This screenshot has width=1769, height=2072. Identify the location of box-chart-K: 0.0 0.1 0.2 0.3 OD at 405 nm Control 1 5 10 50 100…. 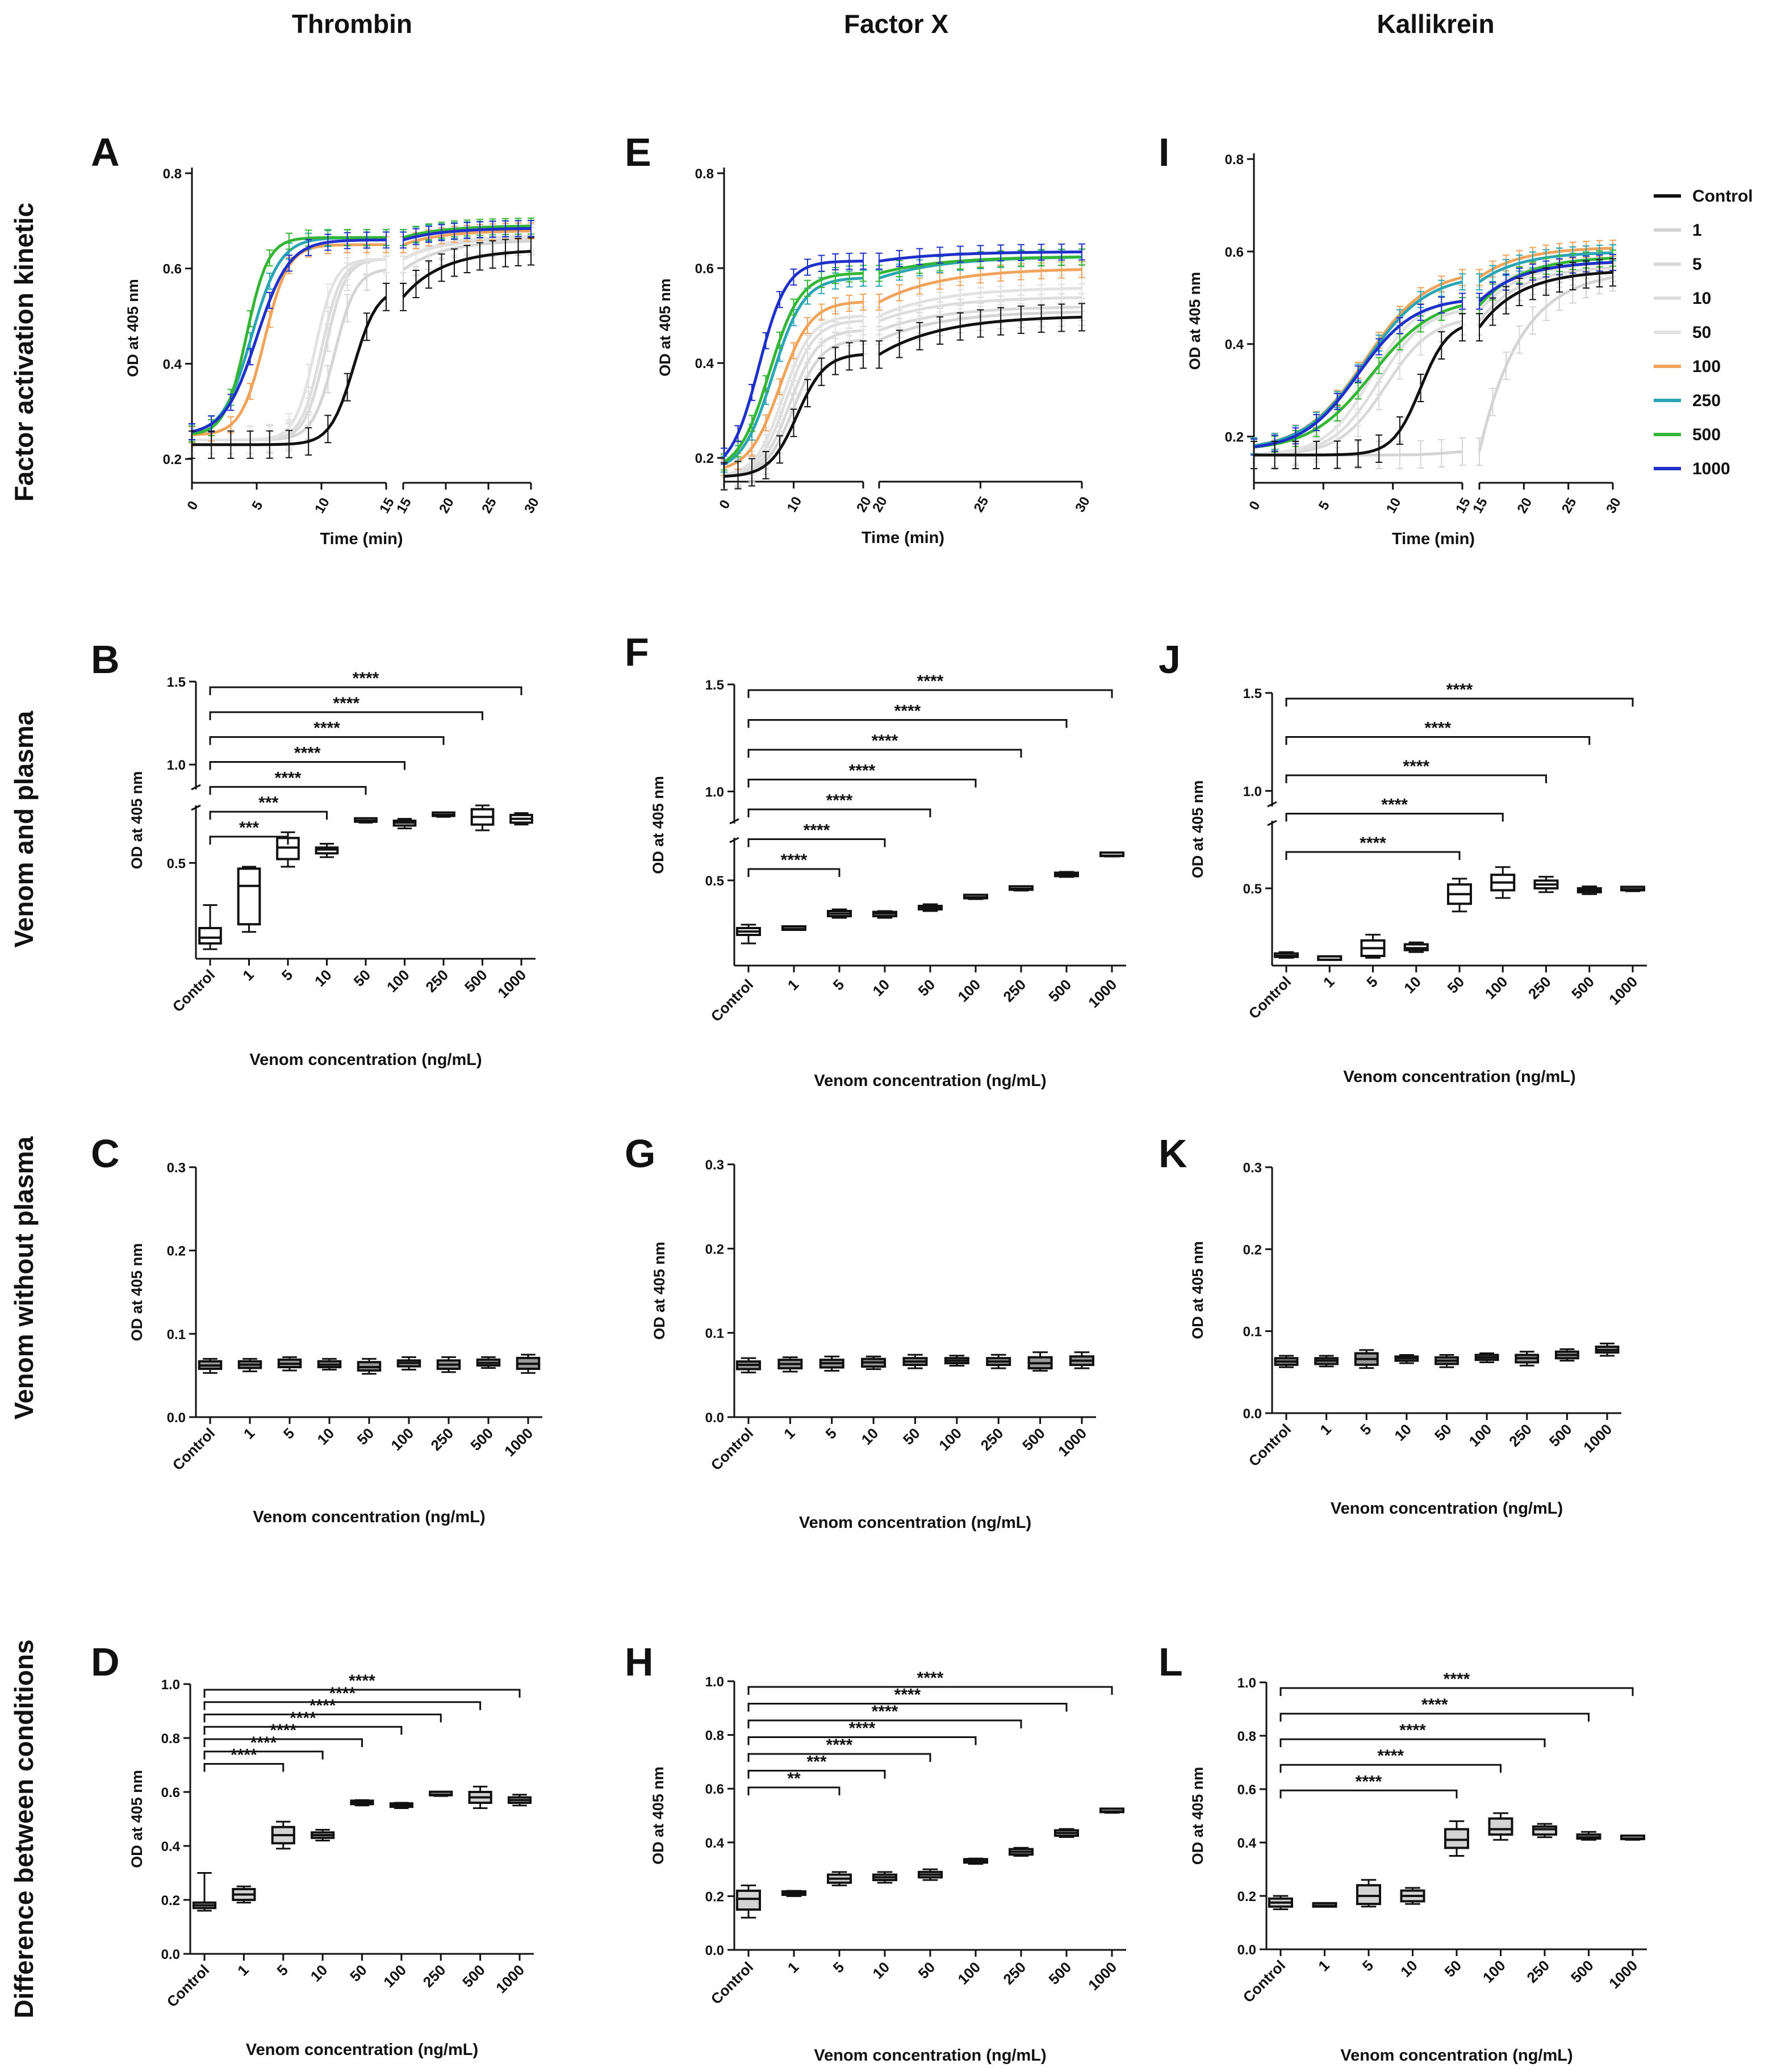
(1405, 1339).